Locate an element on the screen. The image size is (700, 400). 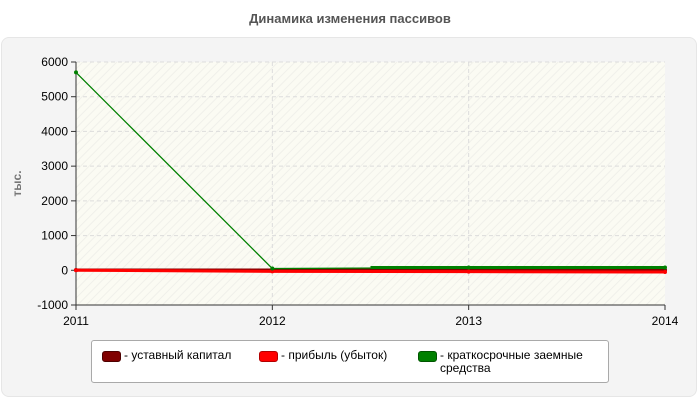
legend-label-profit-loss: - прибыль (убыток) is located at coordinates (334, 355).